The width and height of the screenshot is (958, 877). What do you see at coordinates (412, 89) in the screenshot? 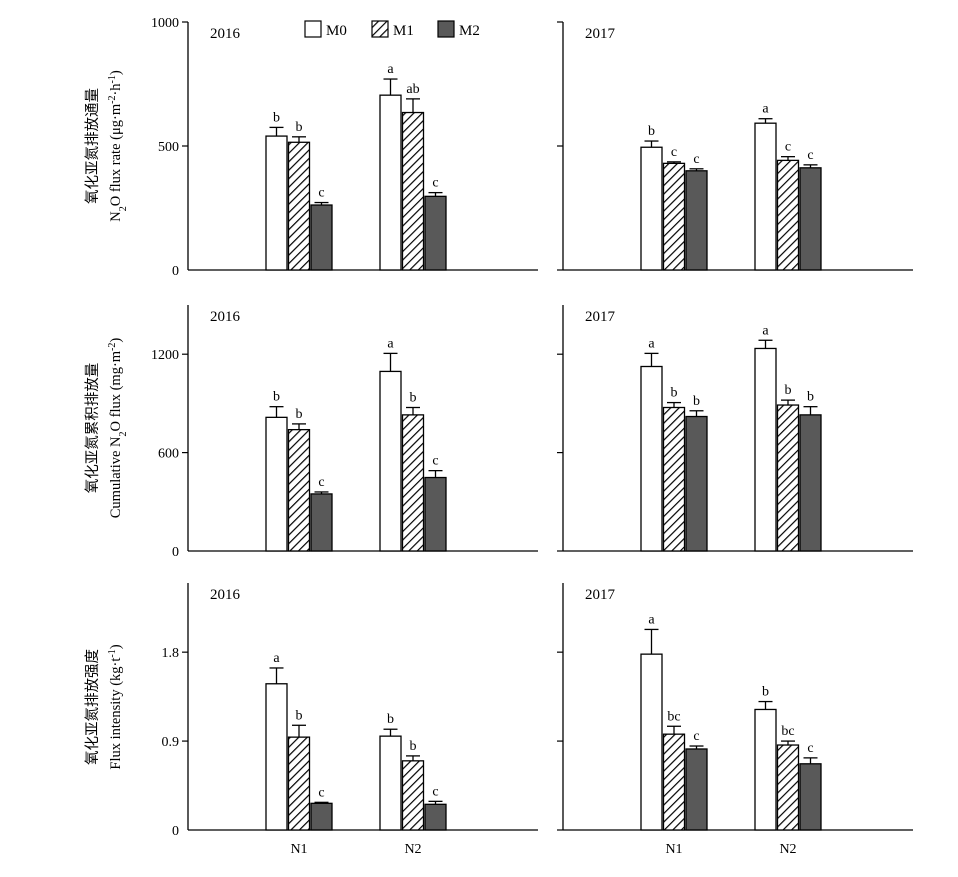
I see `significance-letter: ab` at bounding box center [412, 89].